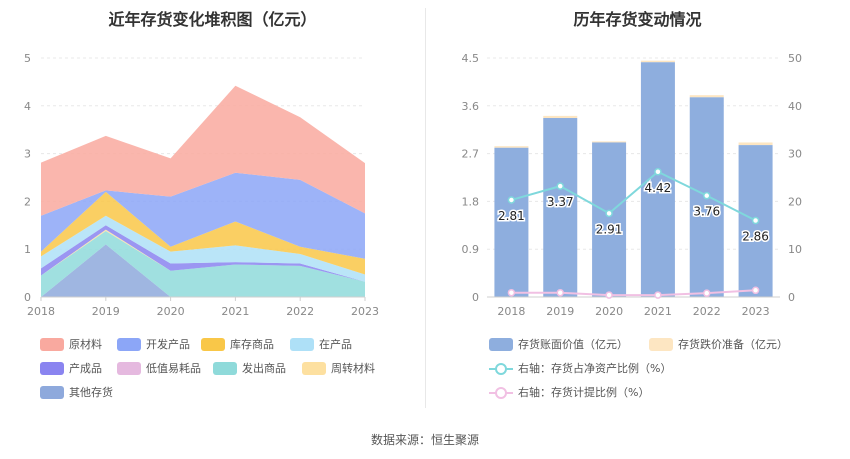  I want to click on legend-item-impairment-reserve: 存货跌价准备（亿元）, so click(718, 344).